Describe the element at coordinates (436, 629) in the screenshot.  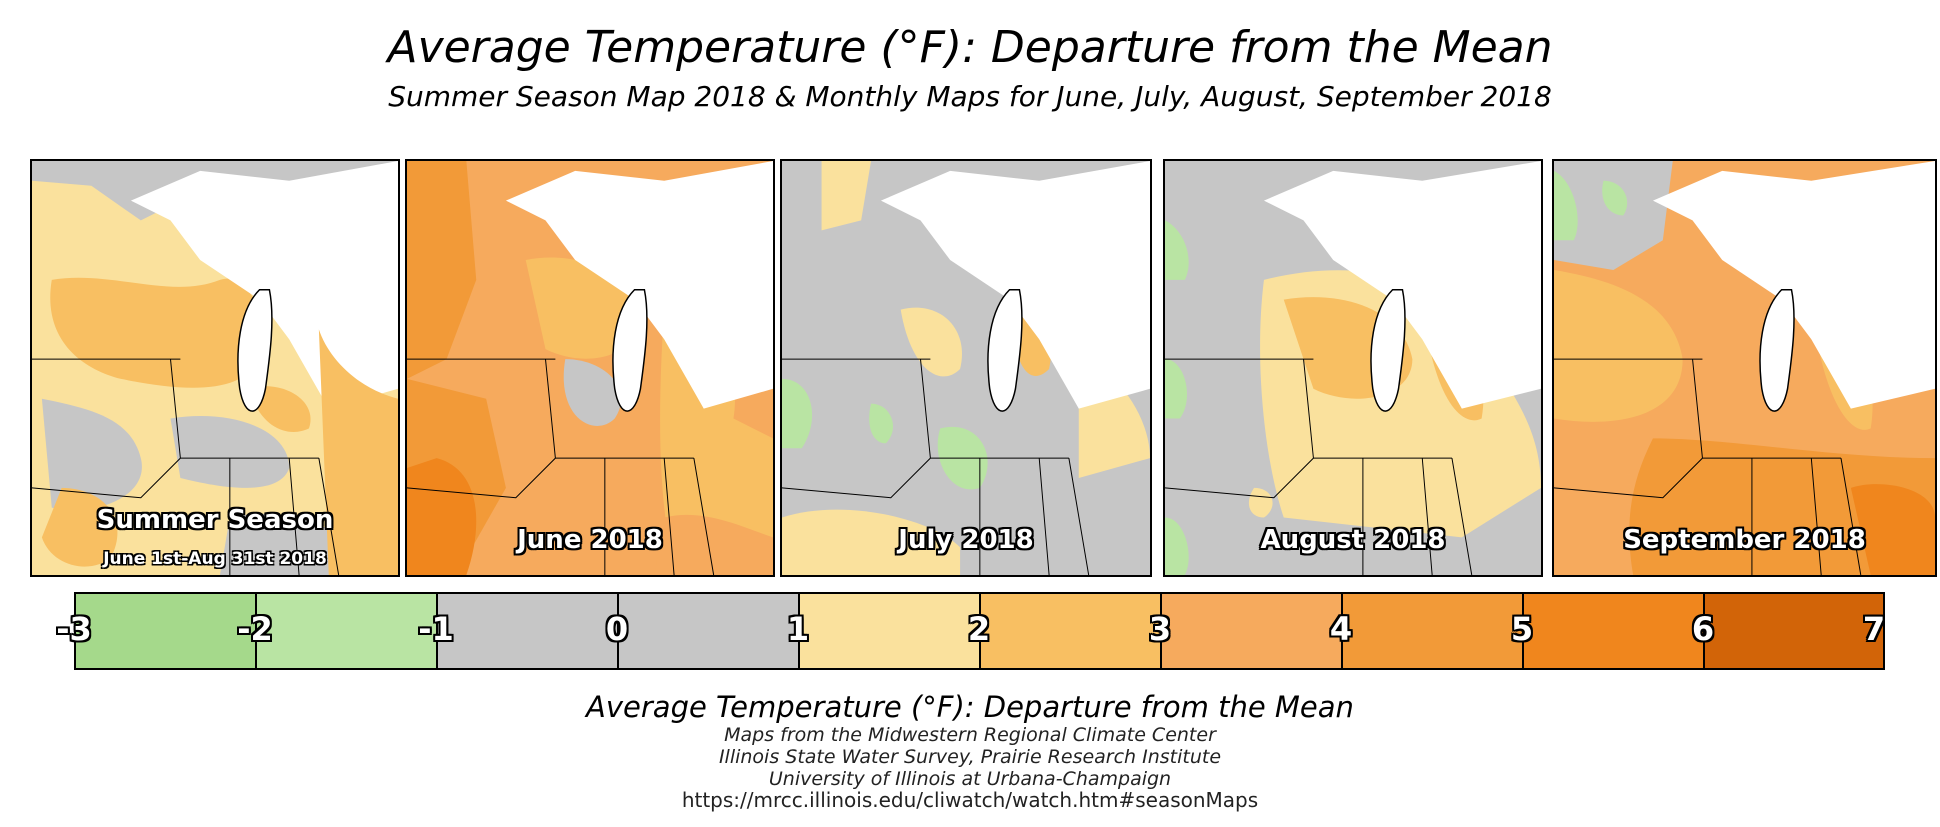
I see `legend-tick-label: -1` at that location.